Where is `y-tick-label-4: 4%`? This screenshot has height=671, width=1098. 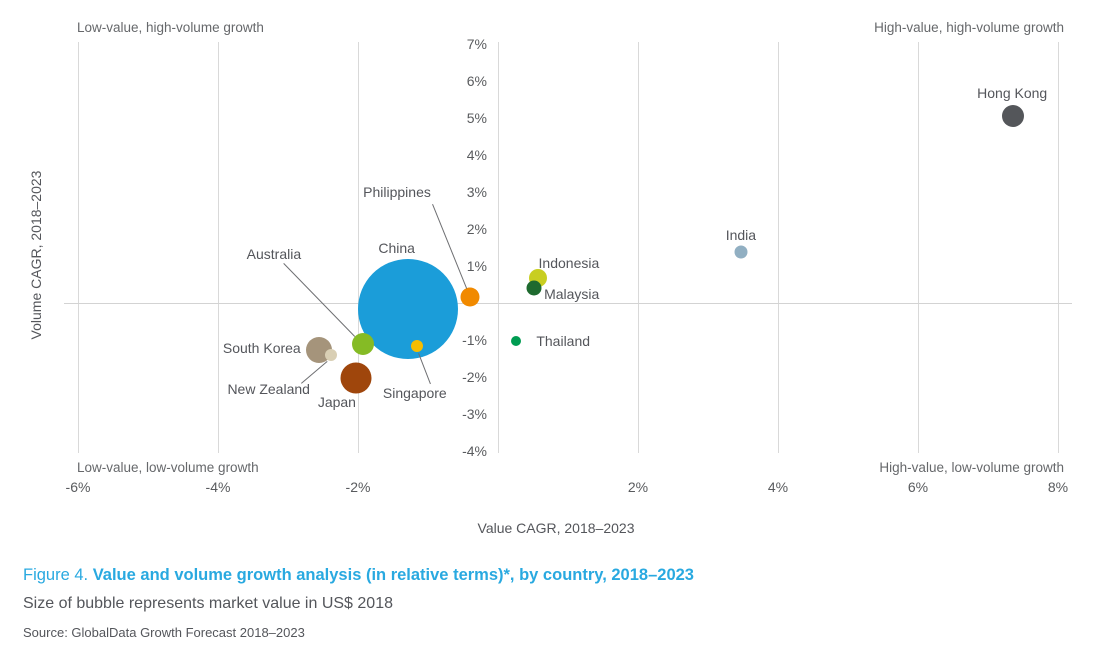 y-tick-label-4: 4% is located at coordinates (476, 155).